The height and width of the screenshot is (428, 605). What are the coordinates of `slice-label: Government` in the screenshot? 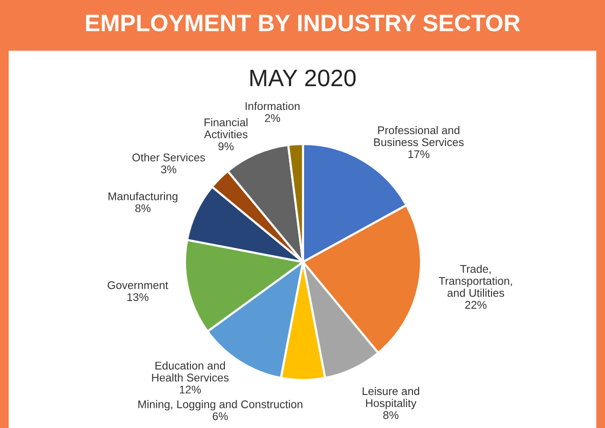 It's located at (138, 285).